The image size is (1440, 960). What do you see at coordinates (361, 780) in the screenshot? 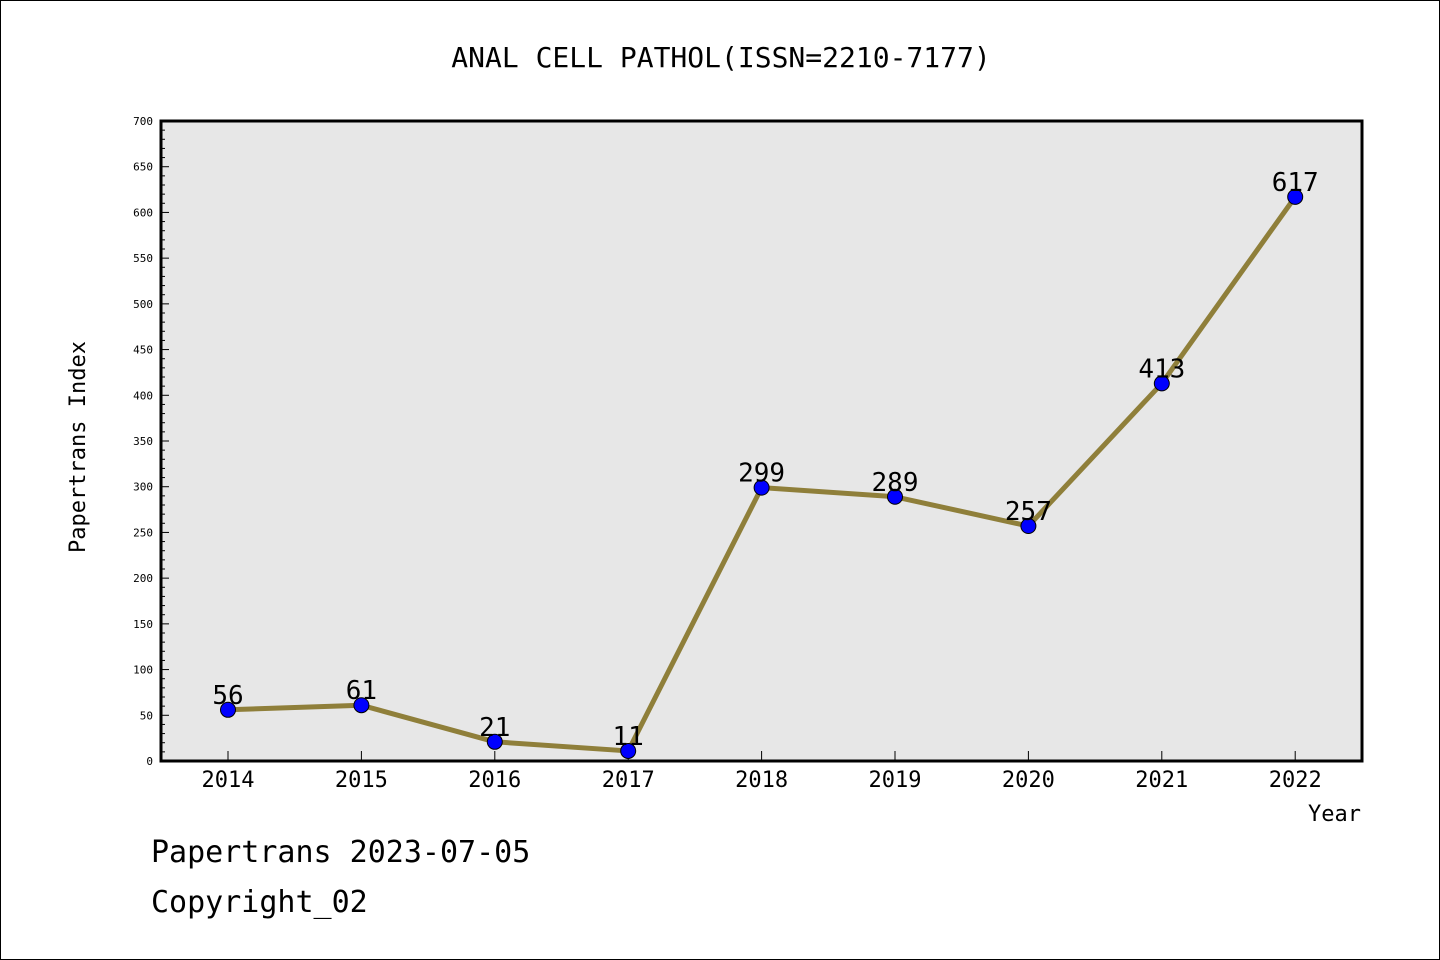
I see `x-tick-label: 2015` at bounding box center [361, 780].